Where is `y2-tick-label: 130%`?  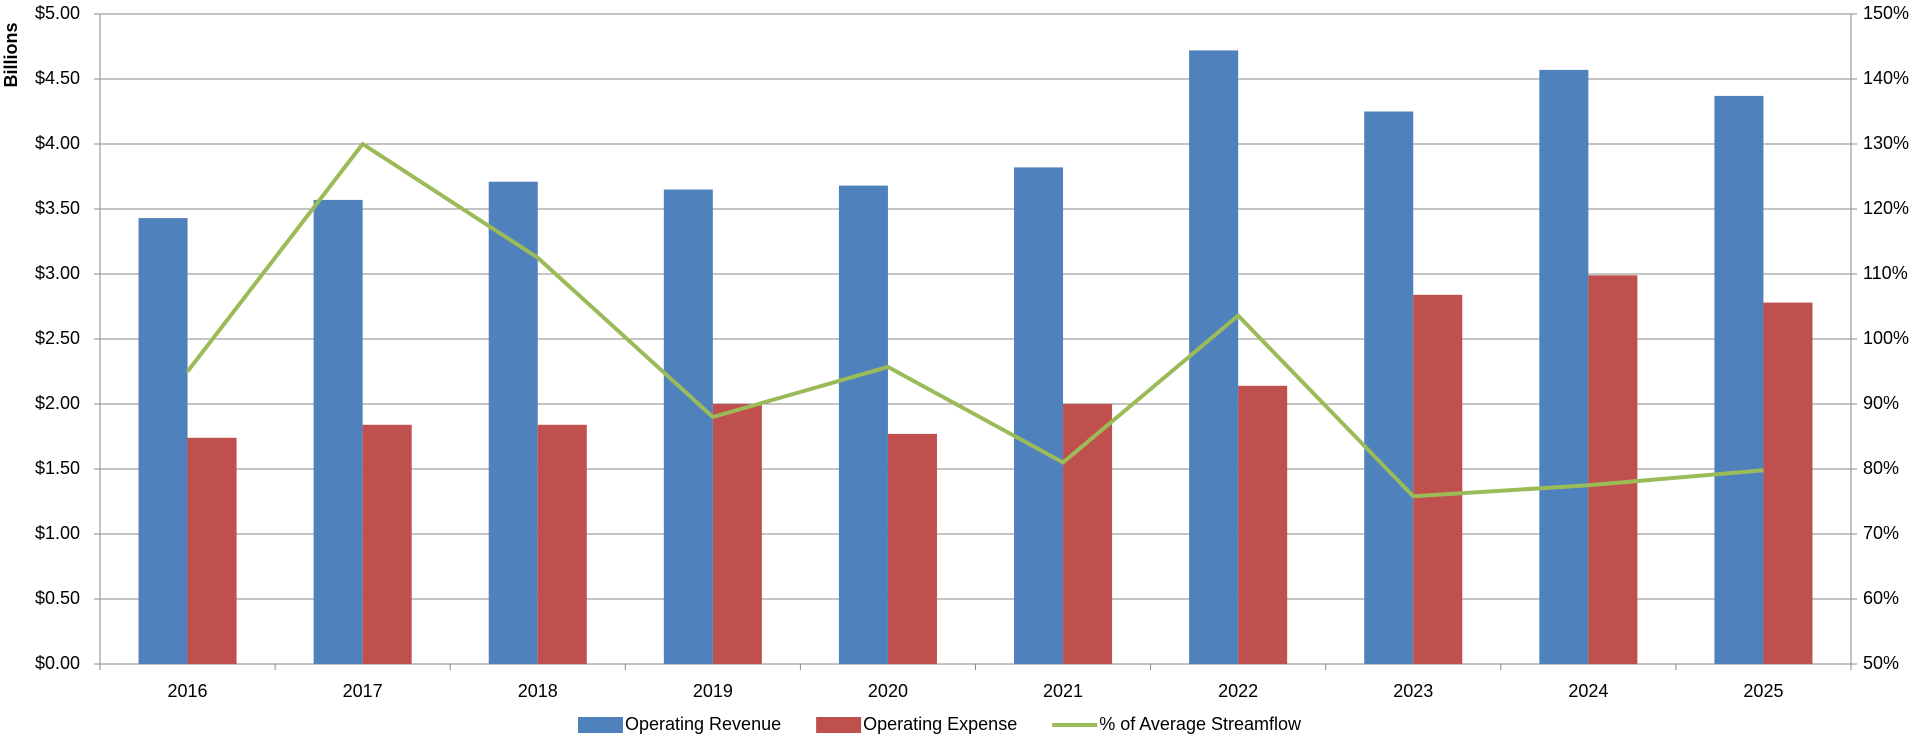
y2-tick-label: 130% is located at coordinates (1886, 143).